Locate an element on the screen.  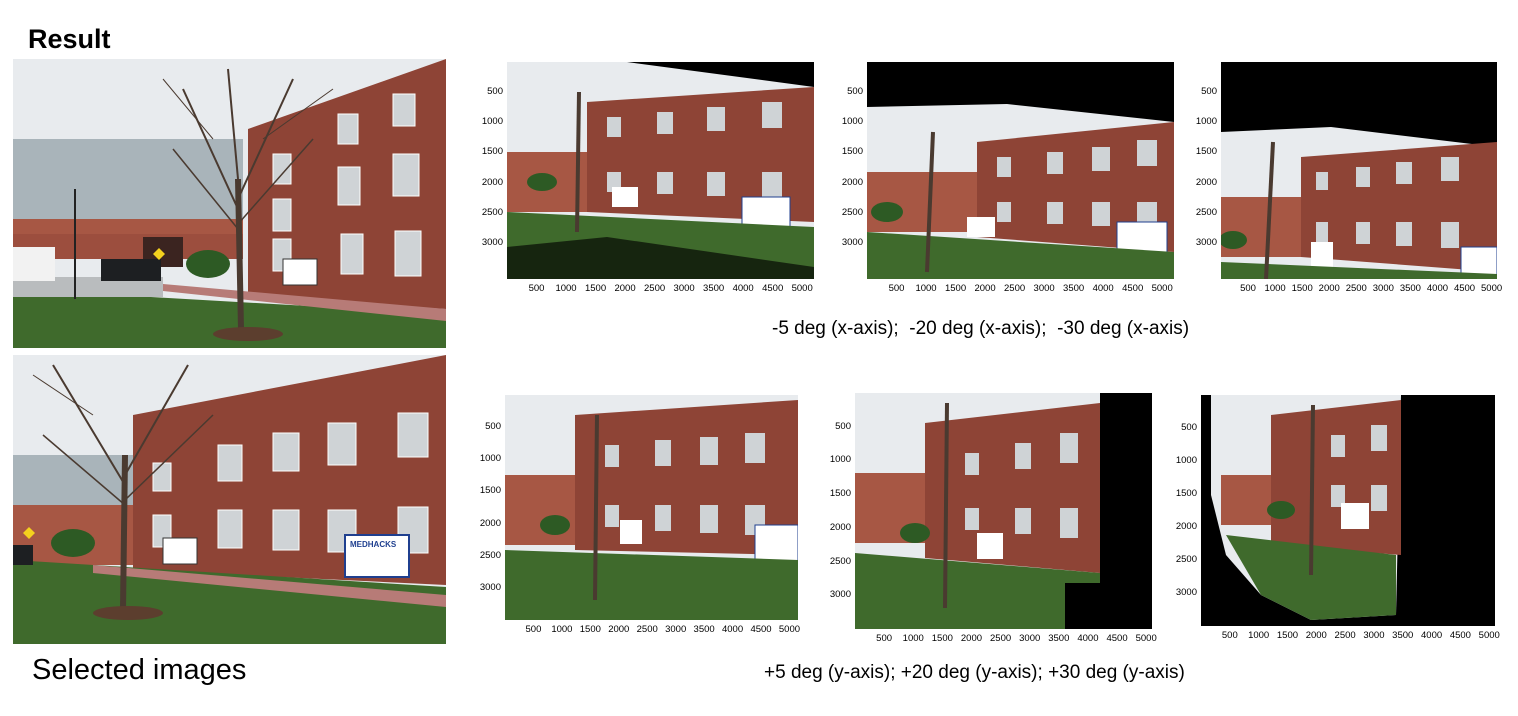
warp-plot-x-20-frame is located at coordinates (1020, 170).